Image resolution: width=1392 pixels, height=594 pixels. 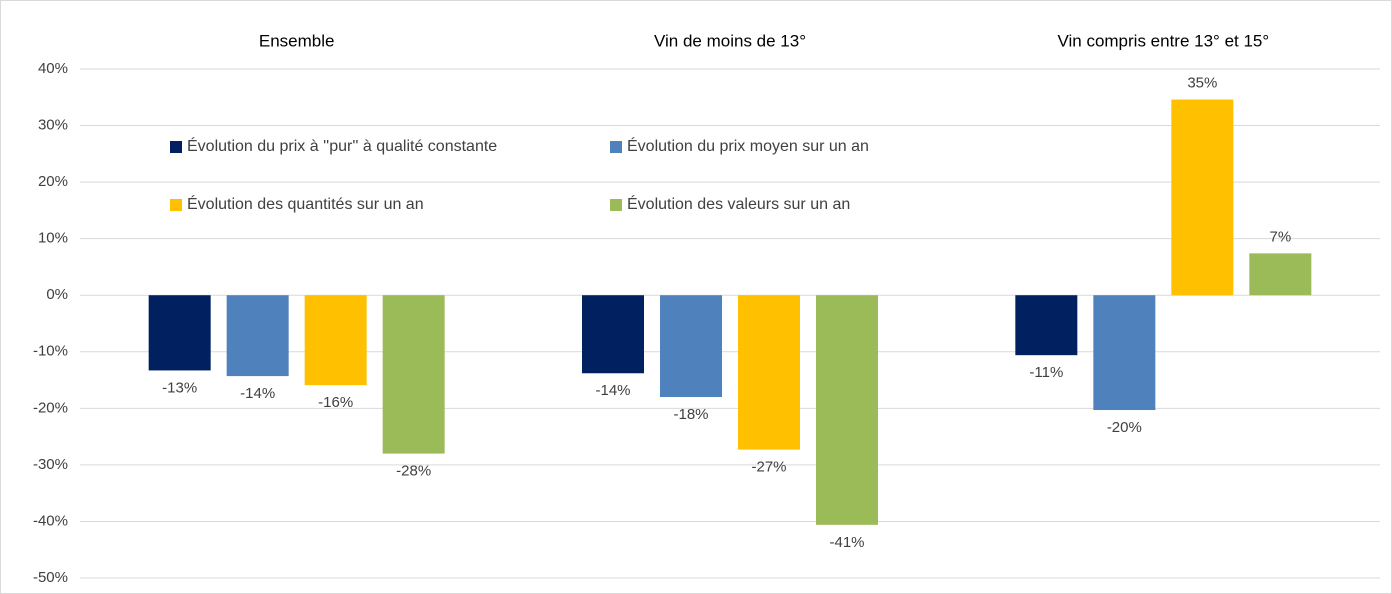 I want to click on y-tick-label: -30%, so click(x=50, y=464).